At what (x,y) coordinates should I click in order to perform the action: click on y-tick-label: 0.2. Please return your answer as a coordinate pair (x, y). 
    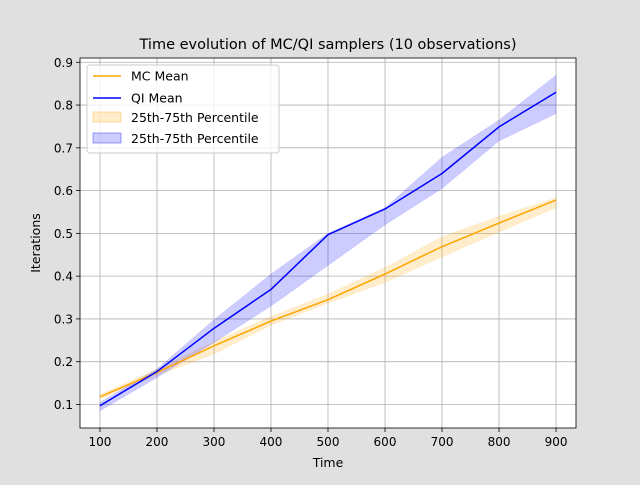
    Looking at the image, I should click on (63, 362).